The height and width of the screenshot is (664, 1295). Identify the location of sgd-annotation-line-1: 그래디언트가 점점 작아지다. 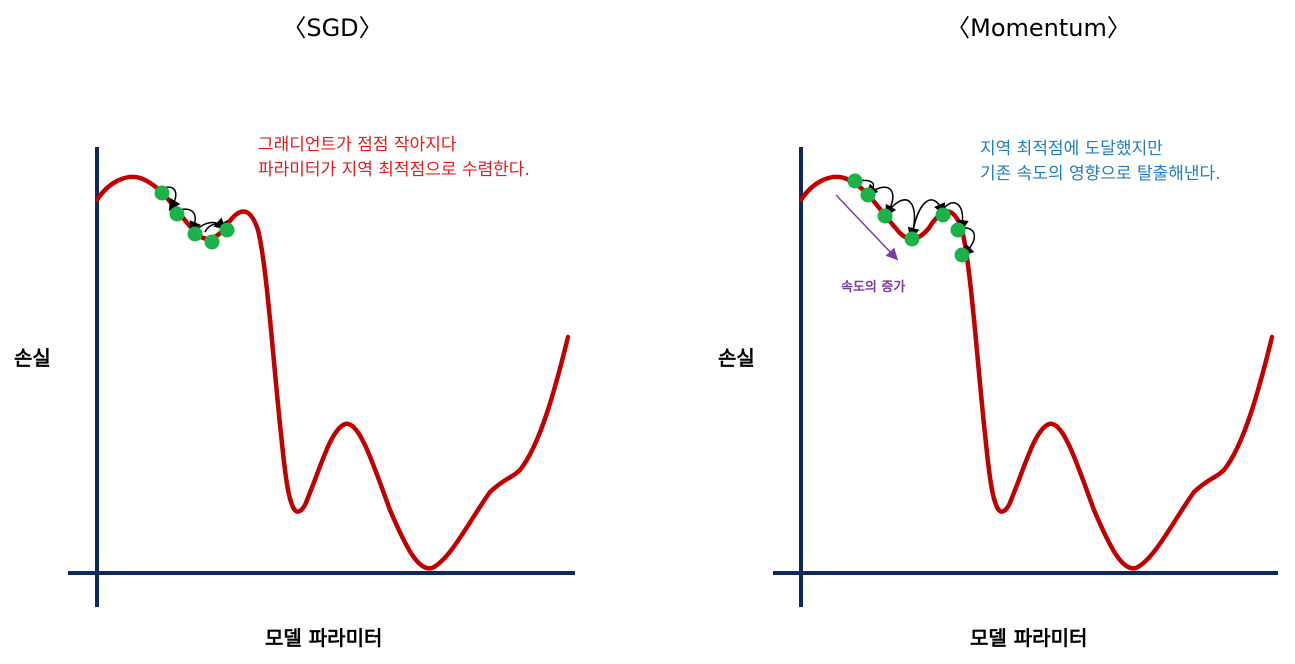
(357, 145).